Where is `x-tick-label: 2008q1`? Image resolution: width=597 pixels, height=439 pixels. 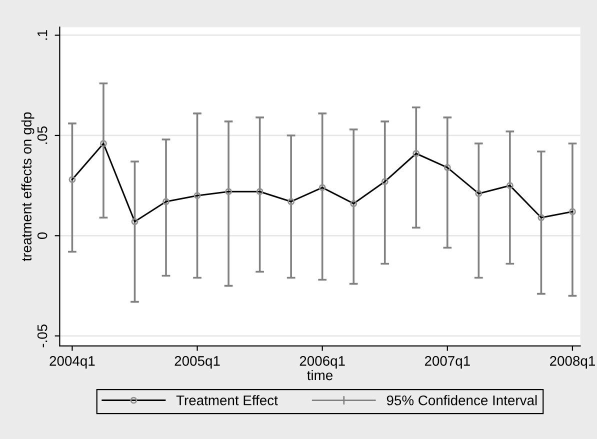 x-tick-label: 2008q1 is located at coordinates (572, 362).